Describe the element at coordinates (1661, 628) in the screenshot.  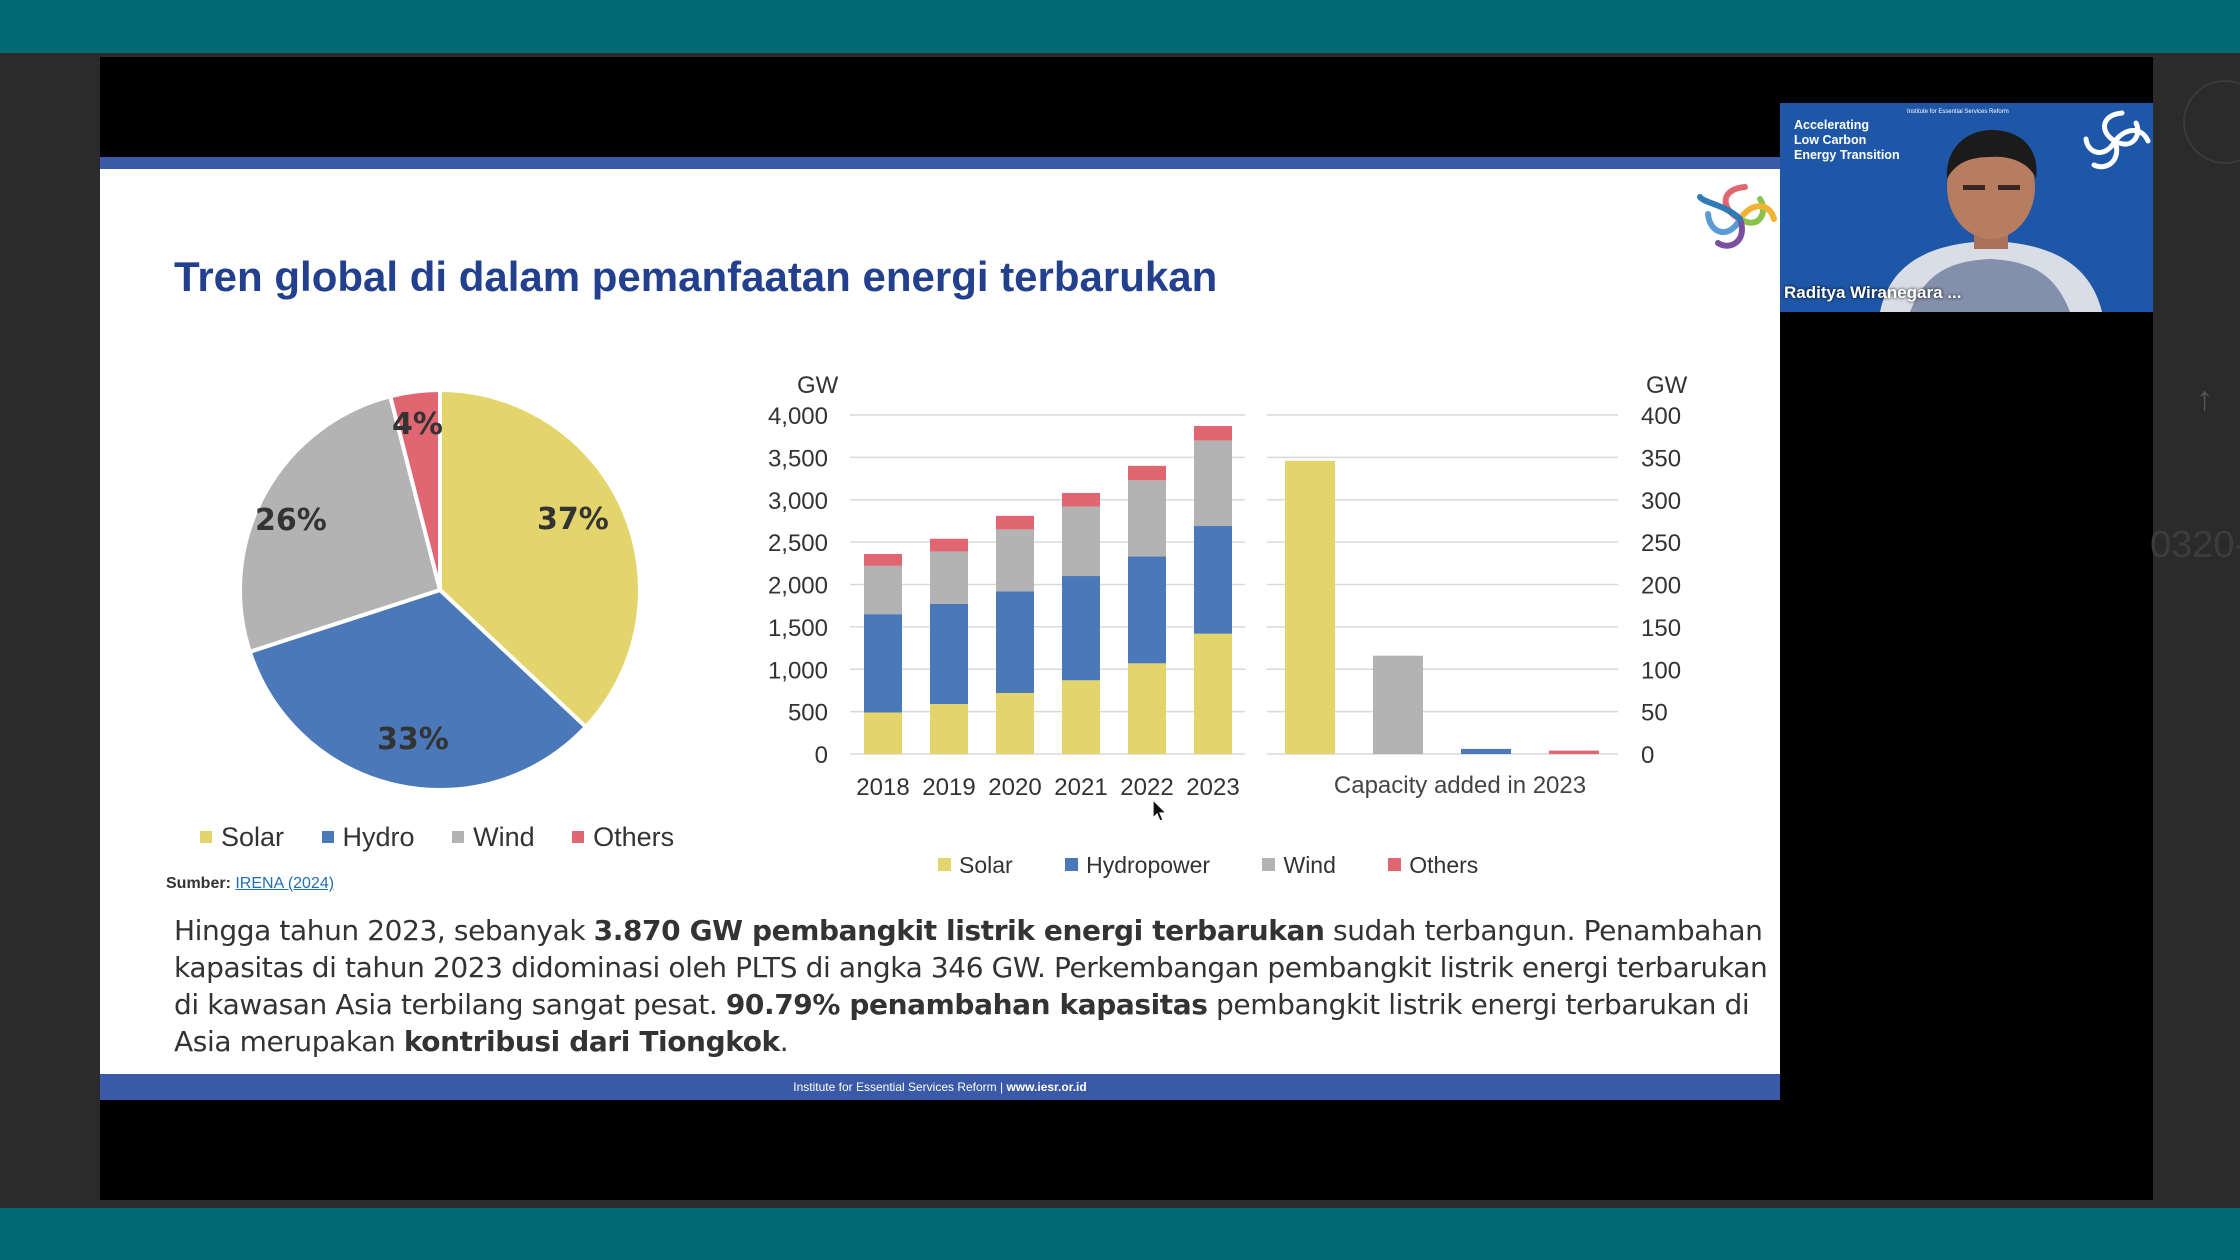
I see `y-tick-label: 150` at that location.